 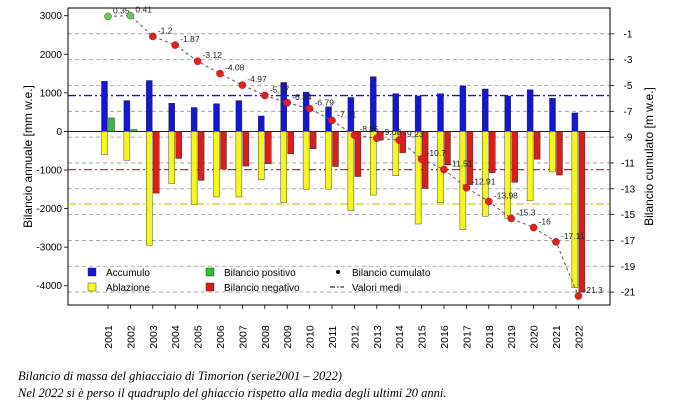 I want to click on left-axis-title: Bilancio annuale [mm w.e.], so click(x=28, y=156).